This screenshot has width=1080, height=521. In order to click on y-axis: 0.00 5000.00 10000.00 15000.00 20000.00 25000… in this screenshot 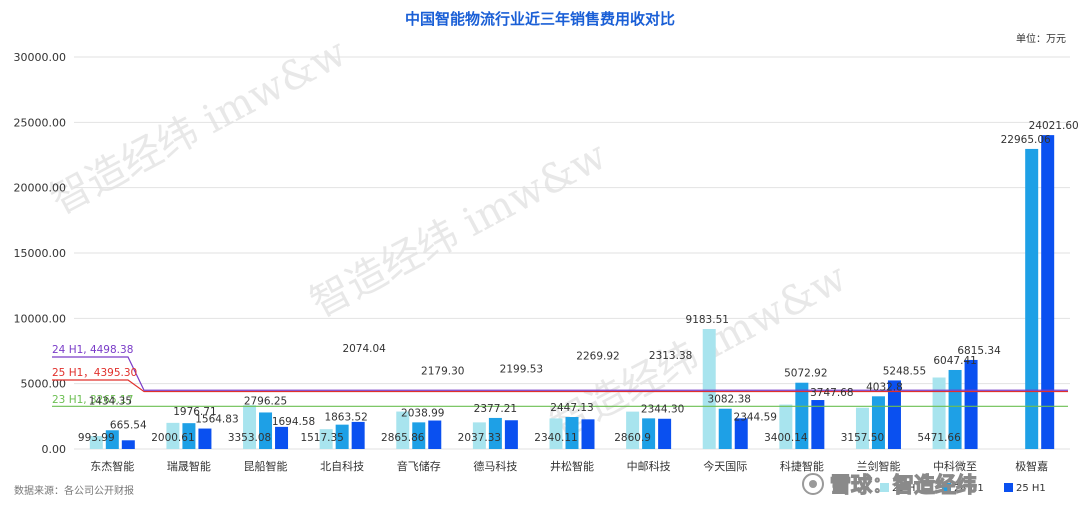, I will do `click(40, 253)`.